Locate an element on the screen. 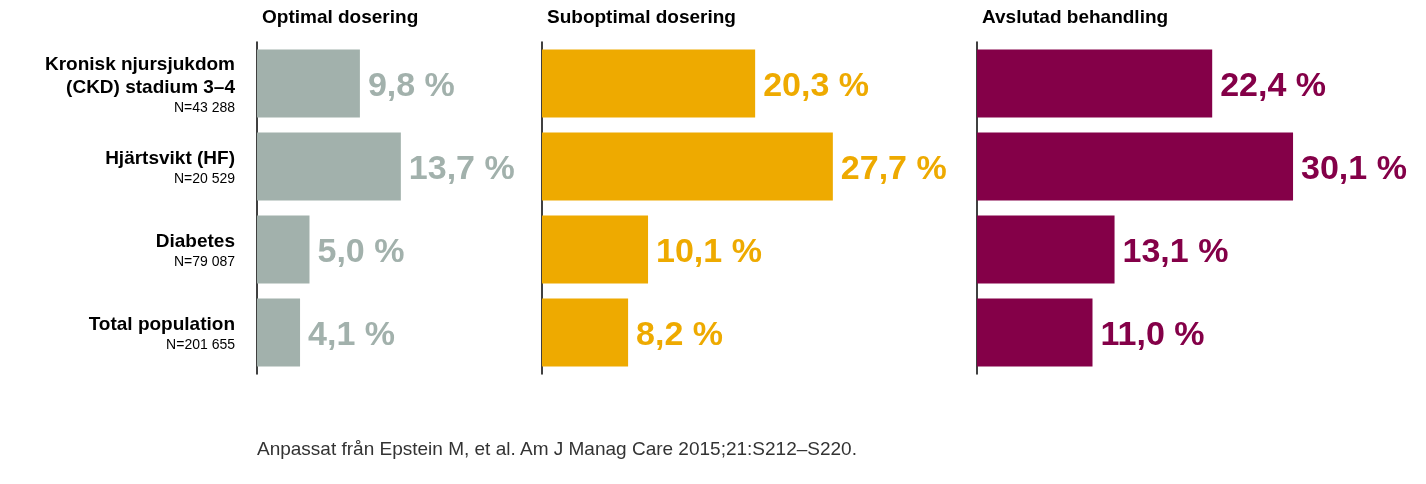 Image resolution: width=1426 pixels, height=484 pixels. text: Anpassat från Epstein M, et al. Am J Manag Care 2015;21:S212–S220. is located at coordinates (557, 449).